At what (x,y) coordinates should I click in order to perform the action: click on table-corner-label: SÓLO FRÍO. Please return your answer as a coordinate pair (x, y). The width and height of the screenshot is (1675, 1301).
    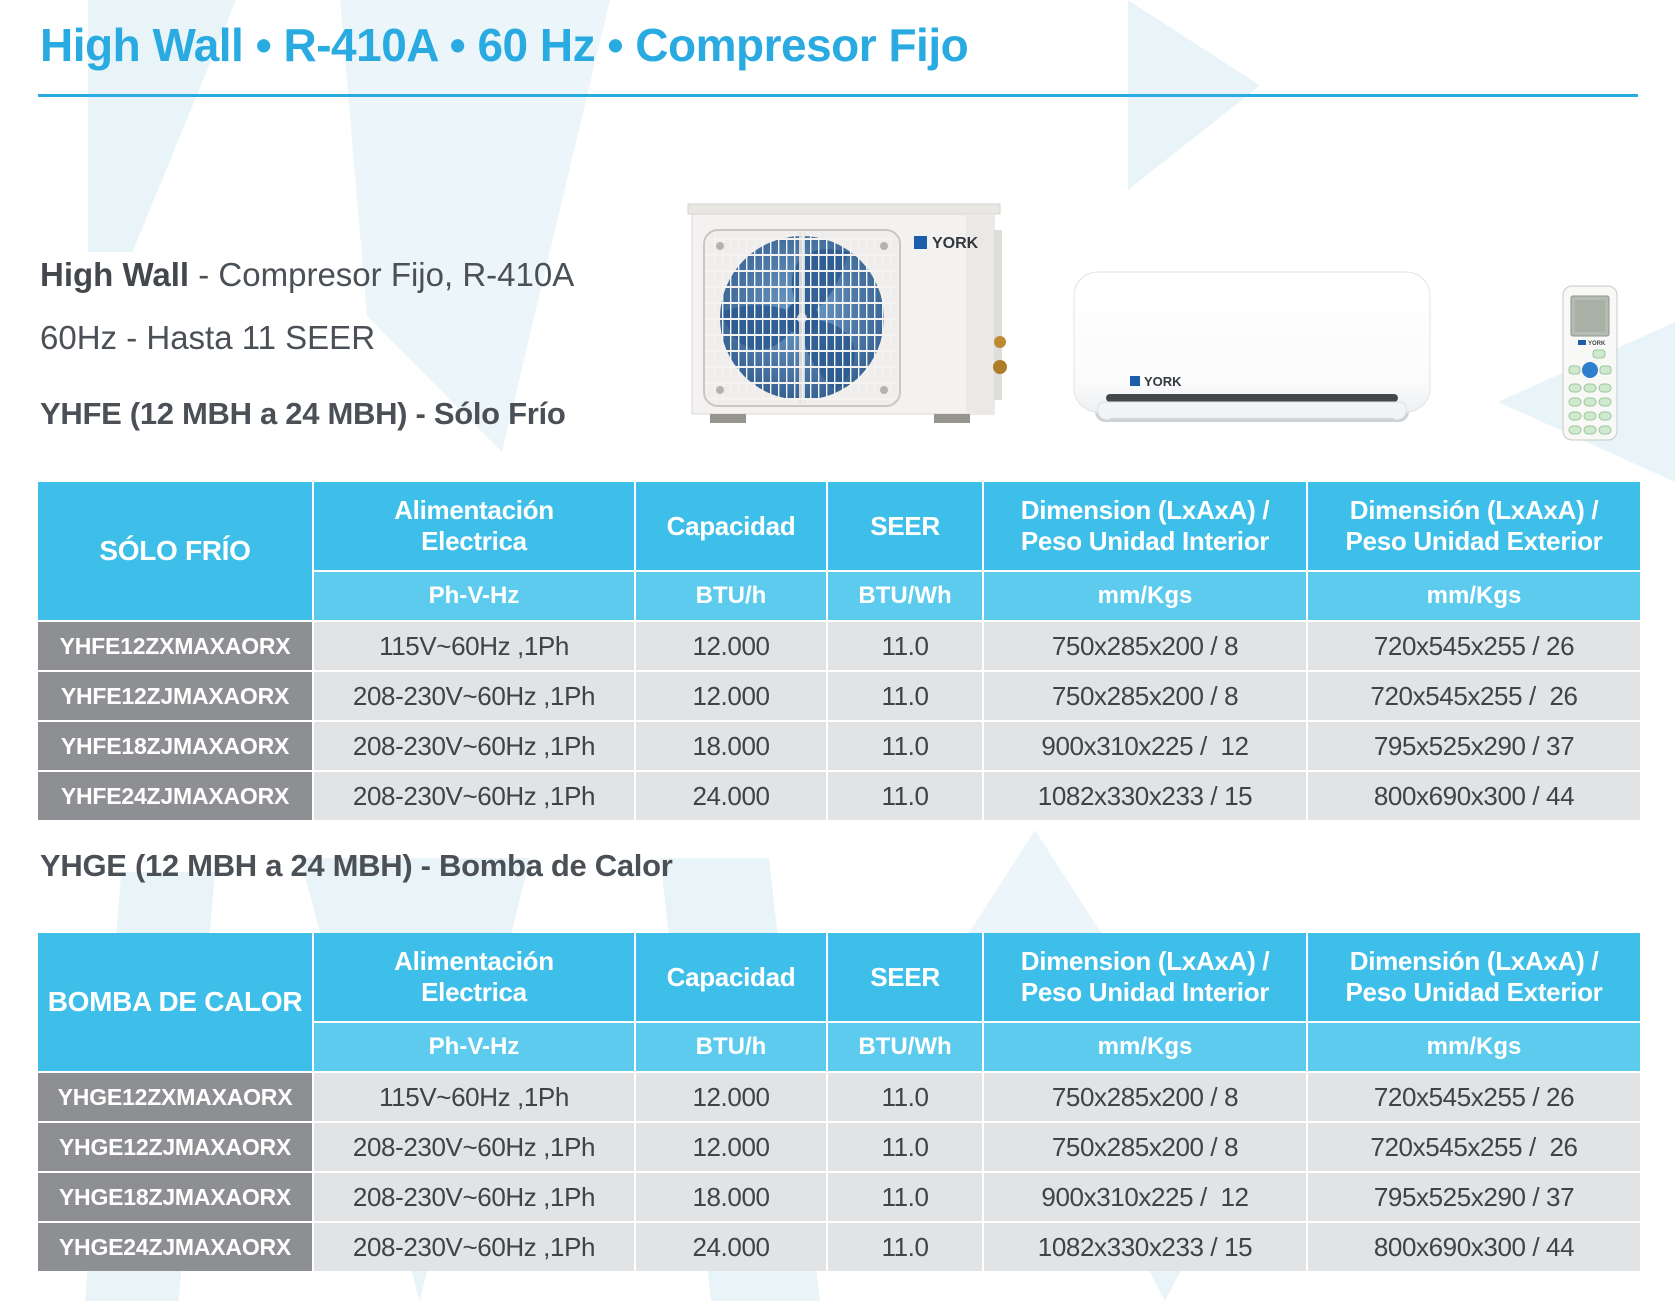
    Looking at the image, I should click on (175, 551).